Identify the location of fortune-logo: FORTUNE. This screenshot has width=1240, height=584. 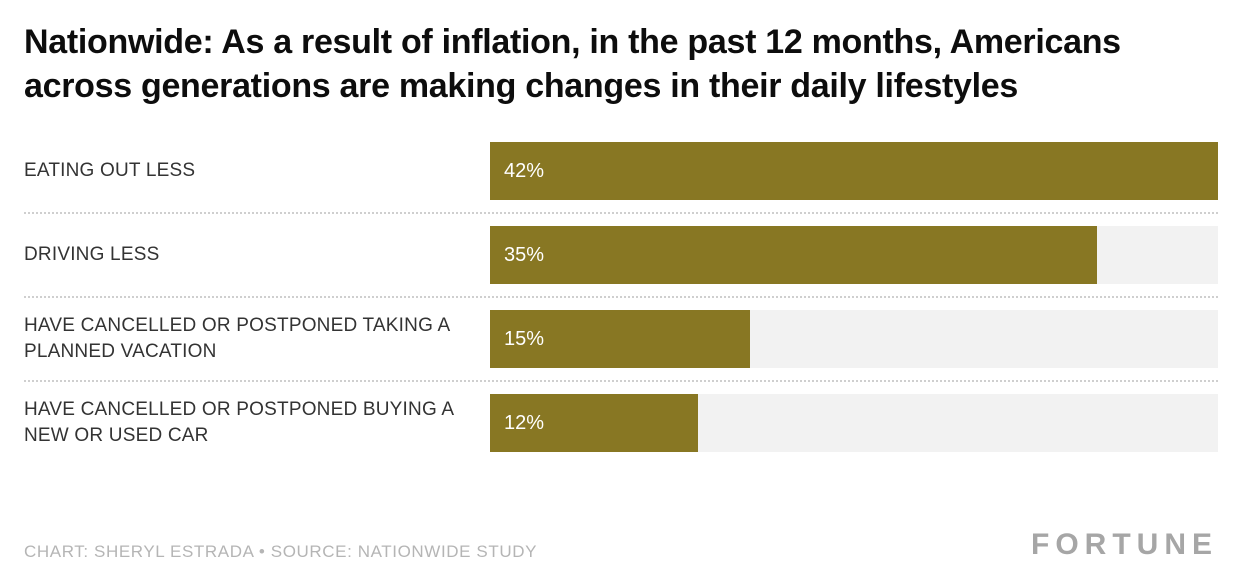
(1124, 544).